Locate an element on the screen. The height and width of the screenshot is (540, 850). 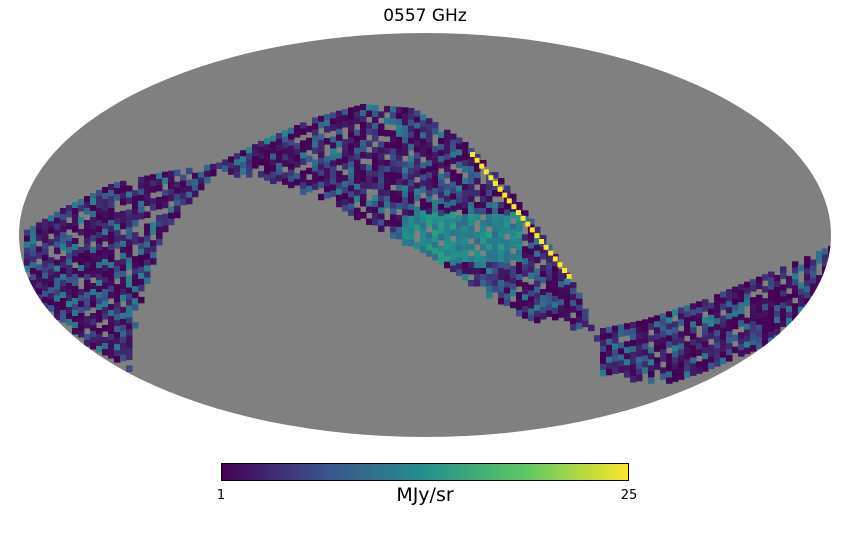
colorbar is located at coordinates (425, 472).